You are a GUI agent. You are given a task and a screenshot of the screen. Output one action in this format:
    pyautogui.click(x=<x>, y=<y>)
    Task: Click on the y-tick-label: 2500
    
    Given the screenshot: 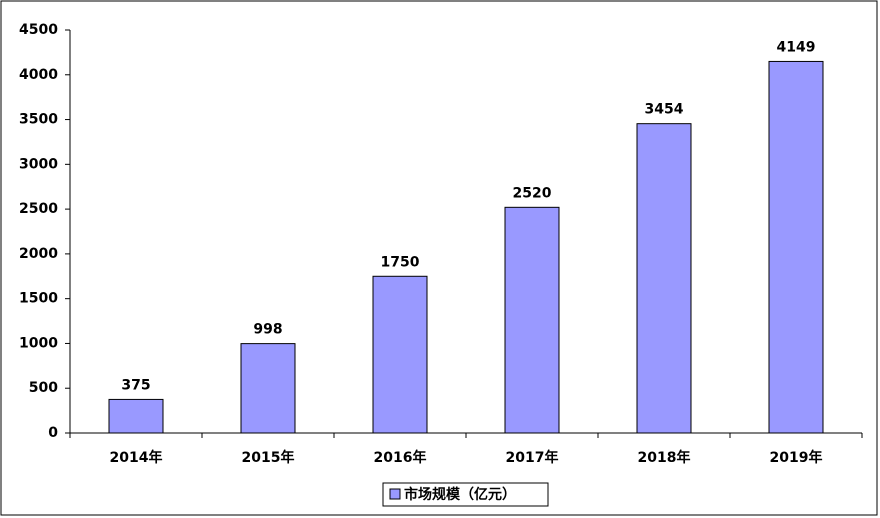 What is the action you would take?
    pyautogui.click(x=38, y=209)
    